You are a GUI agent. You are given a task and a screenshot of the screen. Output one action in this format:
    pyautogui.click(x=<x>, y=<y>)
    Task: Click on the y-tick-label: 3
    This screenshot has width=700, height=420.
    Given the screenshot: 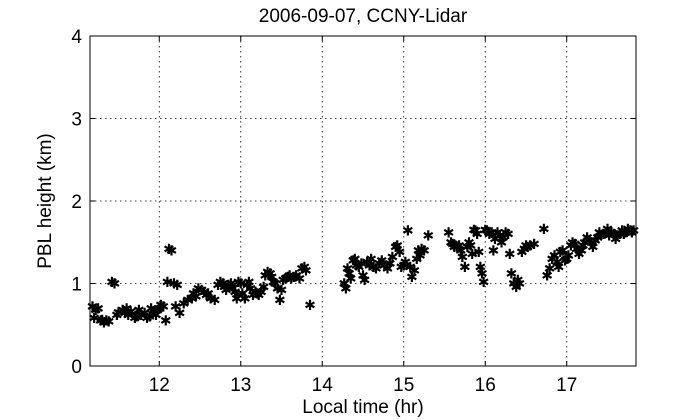 What is the action you would take?
    pyautogui.click(x=76, y=120)
    